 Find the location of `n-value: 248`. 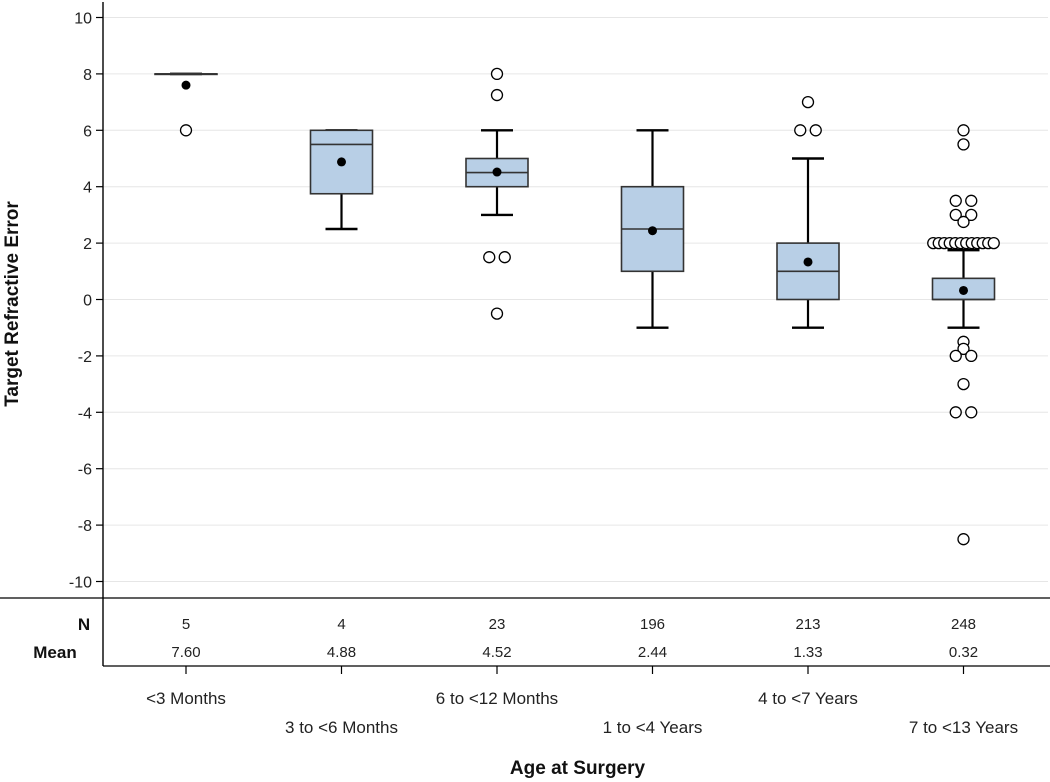

n-value: 248 is located at coordinates (963, 624).